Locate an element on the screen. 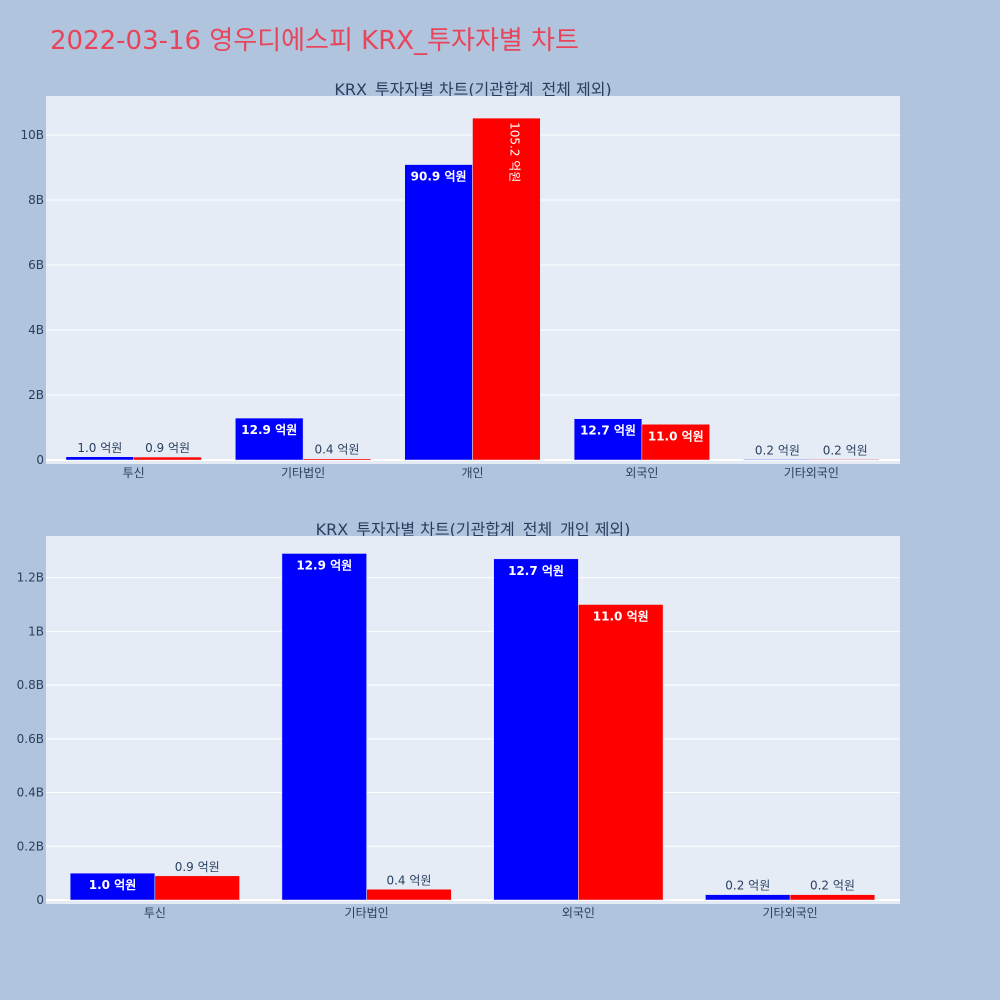 The image size is (1000, 1000). x-tick-label: 개인 is located at coordinates (472, 473).